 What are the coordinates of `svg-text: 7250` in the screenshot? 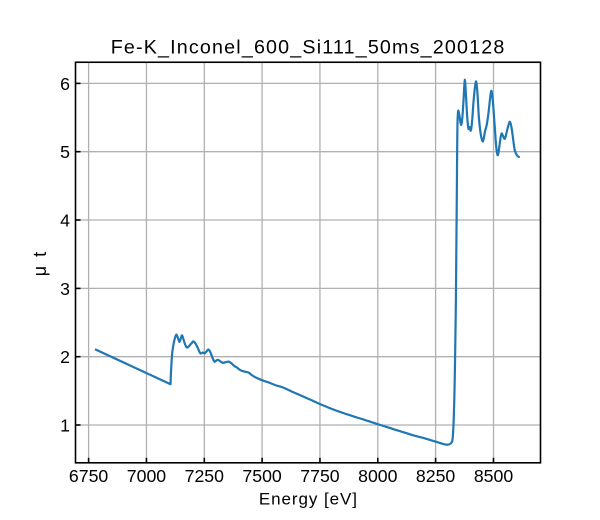 It's located at (205, 476).